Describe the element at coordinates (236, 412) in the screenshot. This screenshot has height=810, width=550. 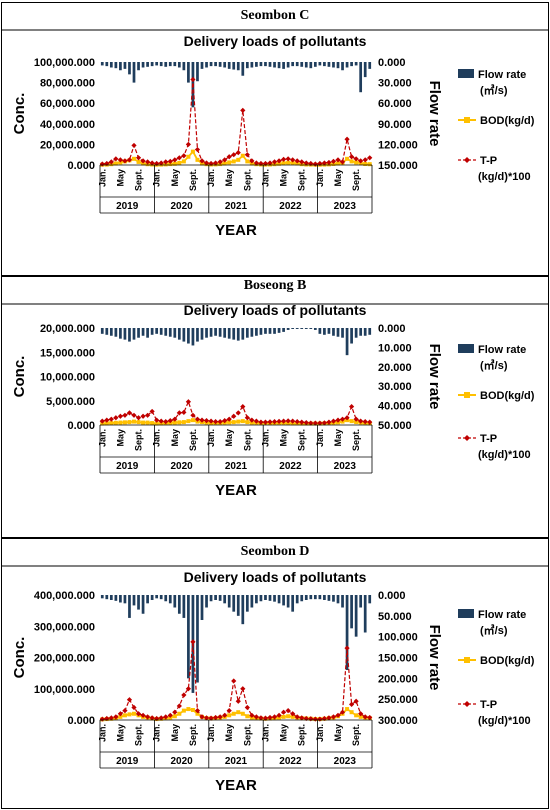
I see `tp-line` at that location.